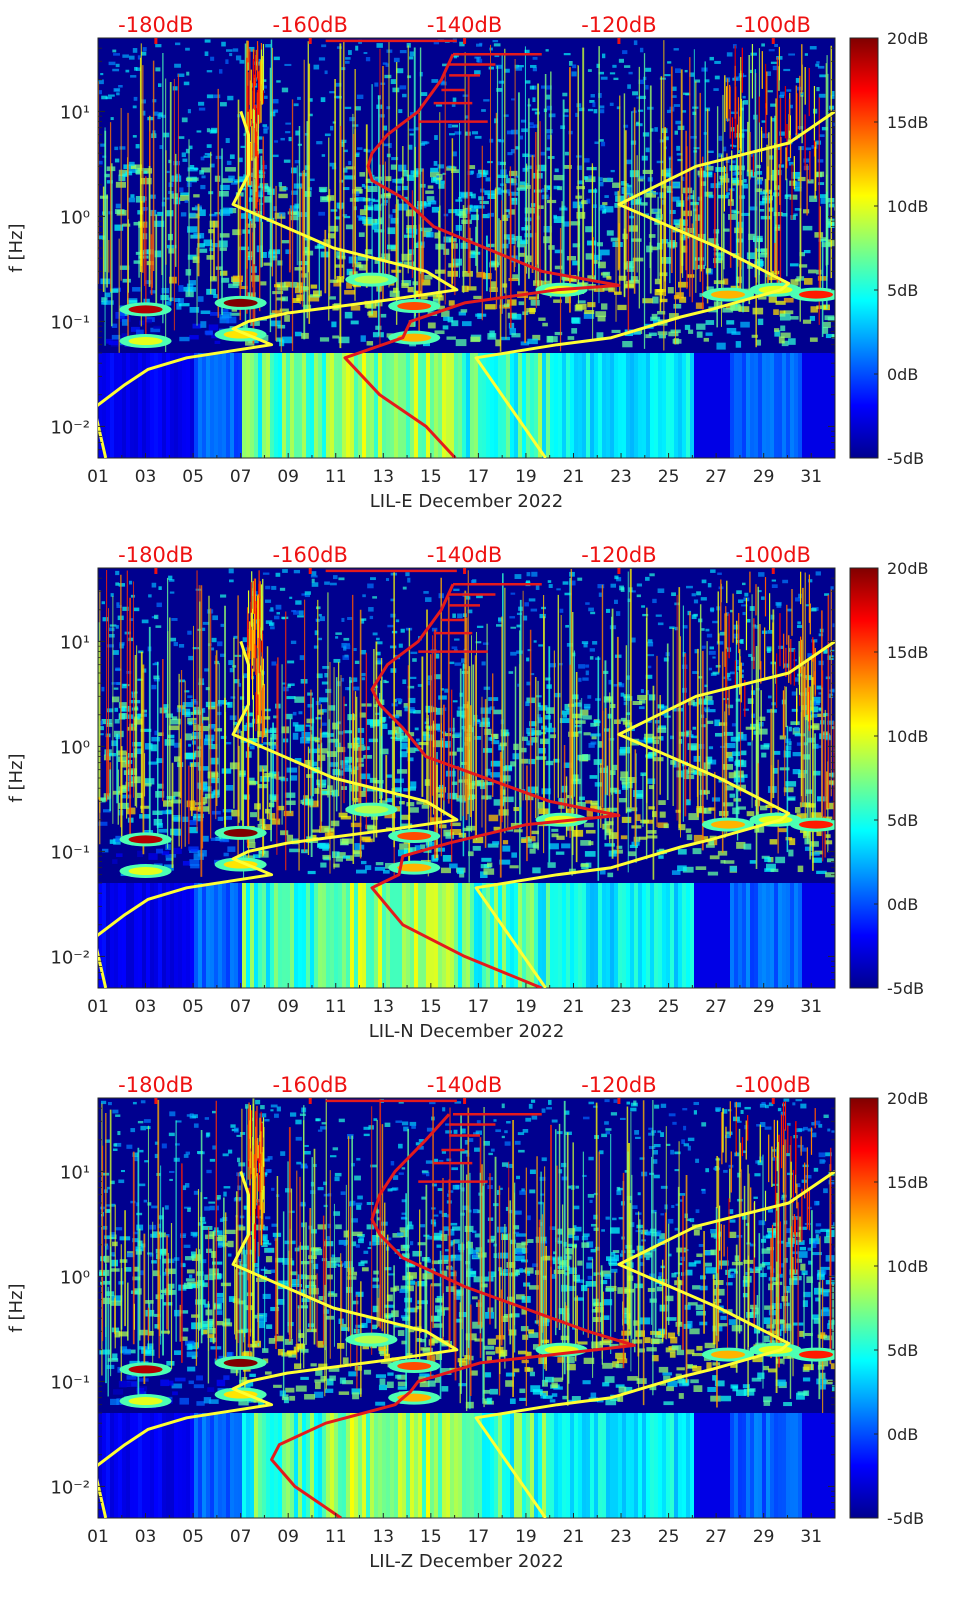 The image size is (962, 1599). Describe the element at coordinates (669, 1007) in the screenshot. I see `x-tick-label: 25` at that location.